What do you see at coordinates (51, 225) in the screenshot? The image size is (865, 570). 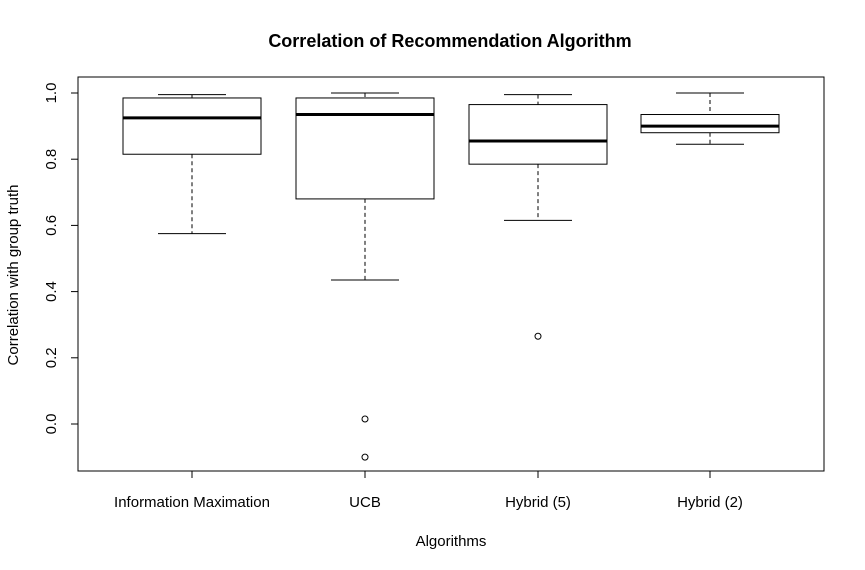 I see `y-tick-label: 0.6` at bounding box center [51, 225].